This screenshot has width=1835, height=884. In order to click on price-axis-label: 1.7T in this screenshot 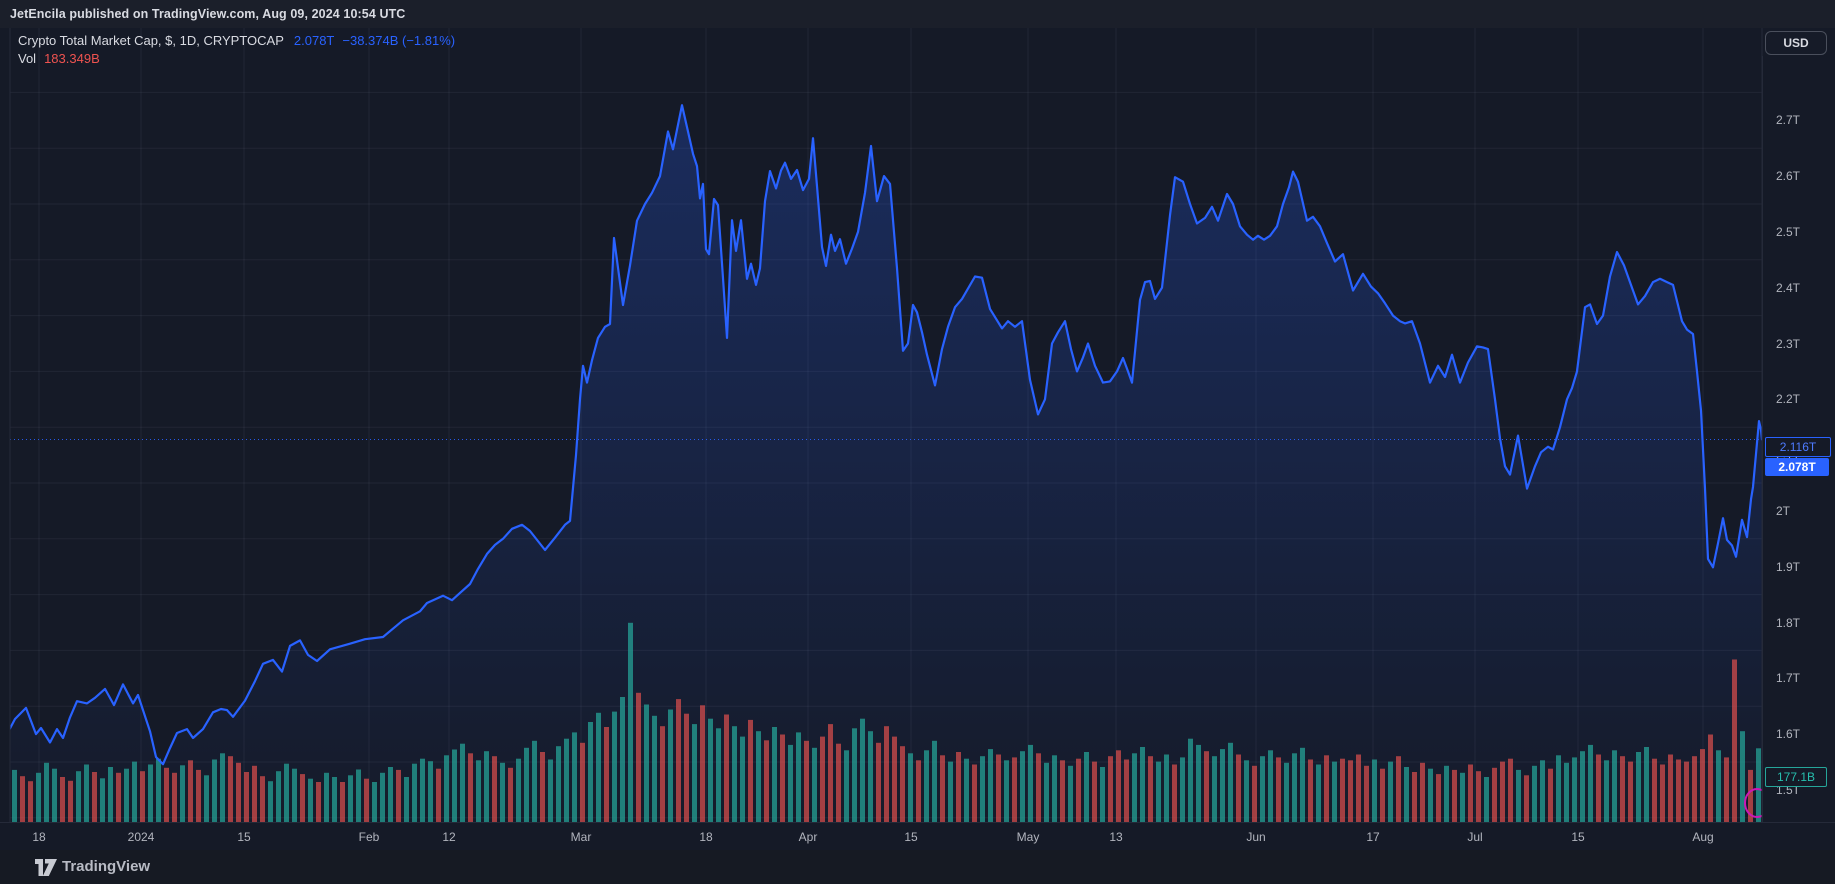, I will do `click(1788, 678)`.